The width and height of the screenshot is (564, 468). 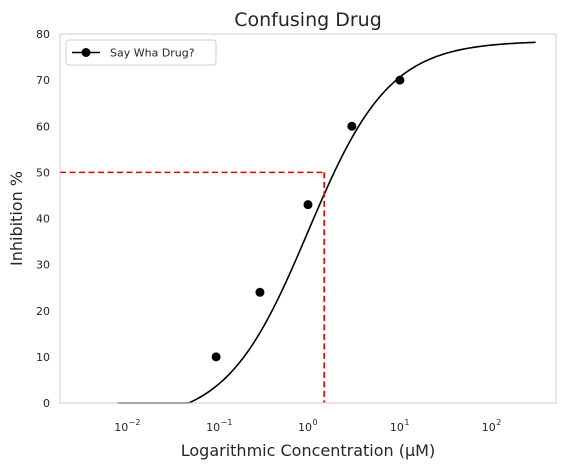 I want to click on legend-marker-sample, so click(x=86, y=52).